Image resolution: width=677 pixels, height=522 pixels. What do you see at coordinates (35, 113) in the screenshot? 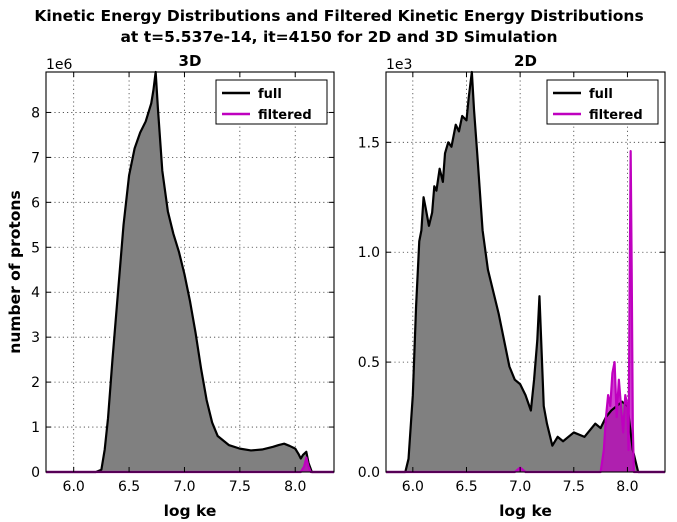
I see `y-tick-label: 8` at bounding box center [35, 113].